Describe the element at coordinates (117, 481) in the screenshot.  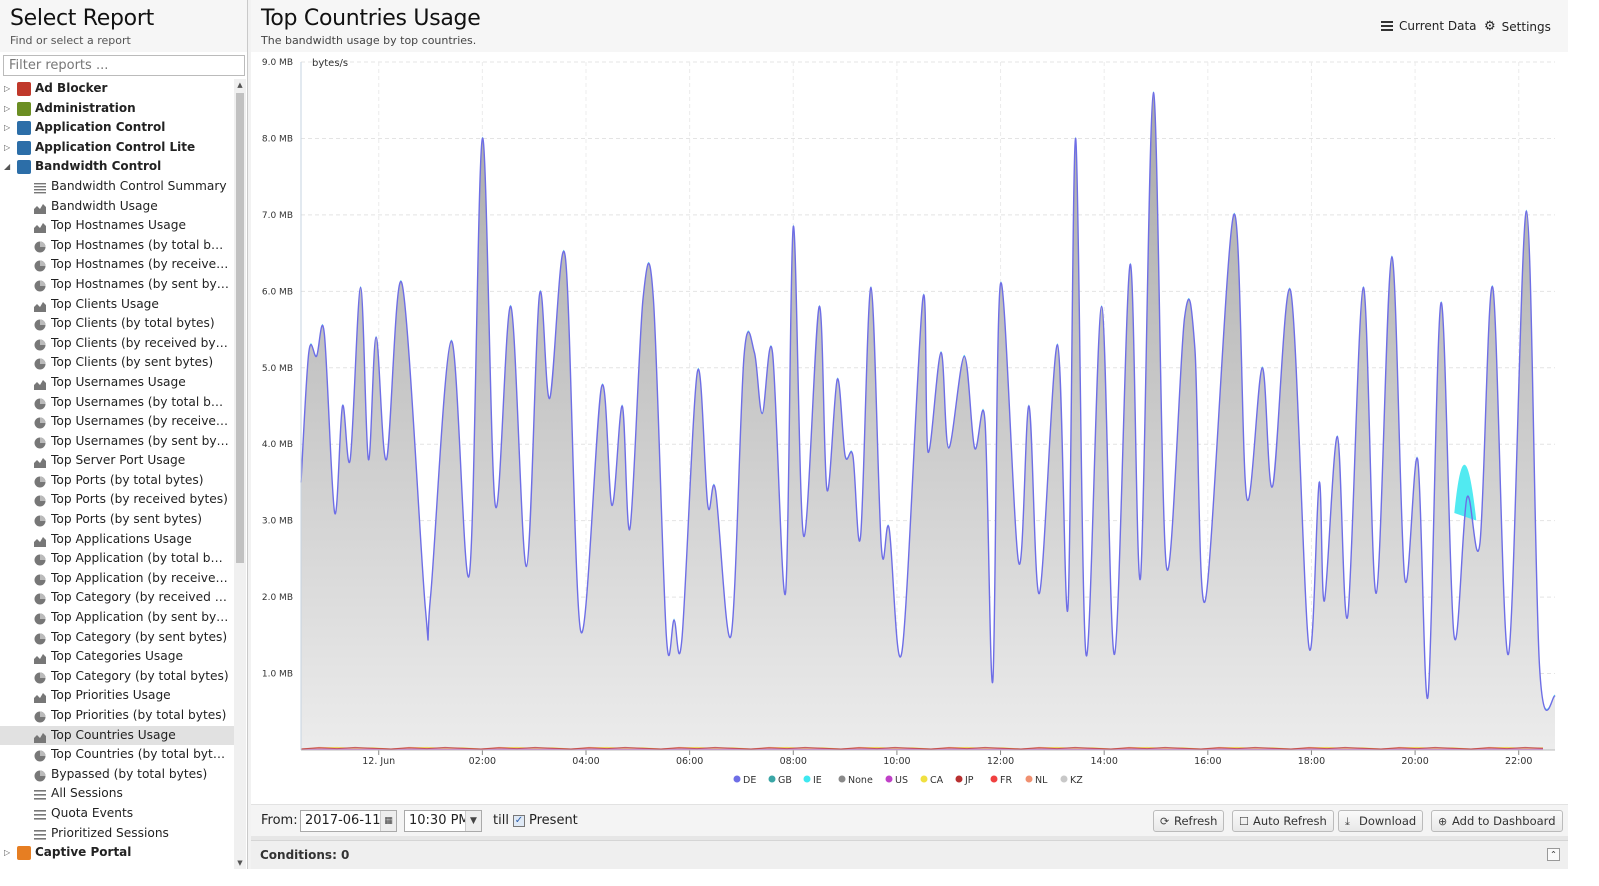
I see `tree-item-top-ports-by-total-bytes: Top Ports (by total bytes)` at that location.